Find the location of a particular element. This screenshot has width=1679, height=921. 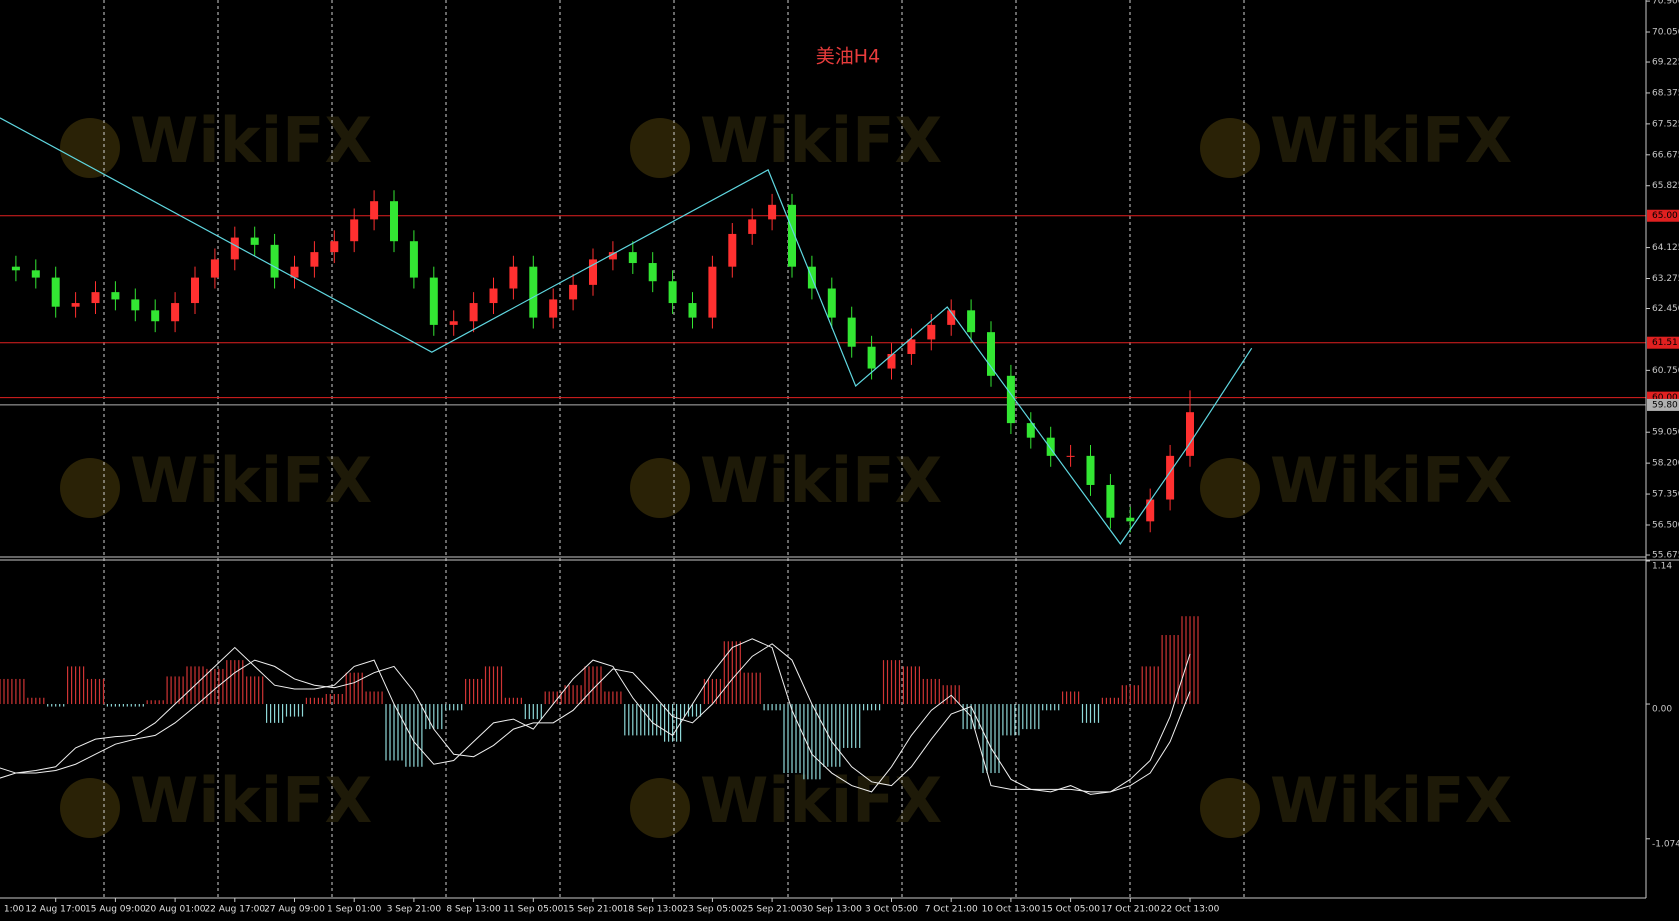

y-tick-label: 65.825 is located at coordinates (1665, 186).